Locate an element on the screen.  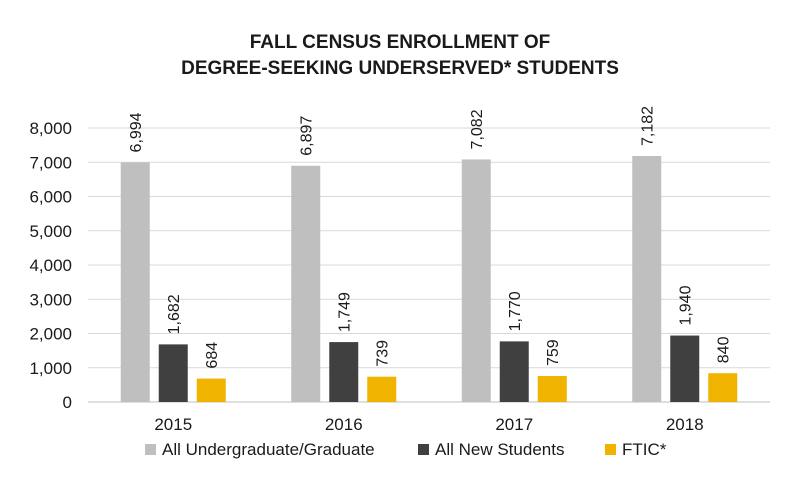
chart-title-line-2: DEGREE-SEEKING UNDERSERVED* STUDENTS is located at coordinates (400, 68).